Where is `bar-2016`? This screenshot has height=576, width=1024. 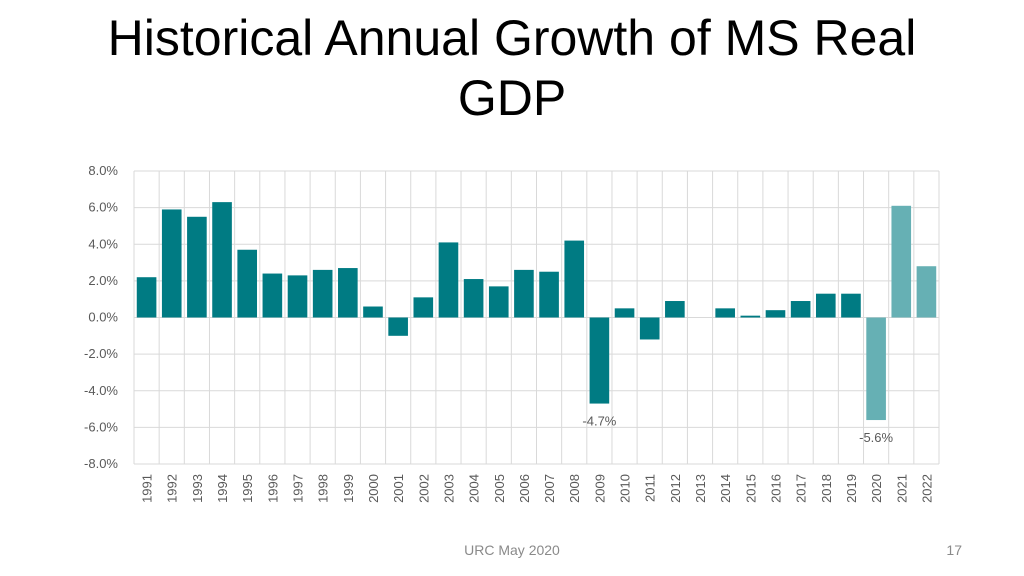
bar-2016 is located at coordinates (775, 314).